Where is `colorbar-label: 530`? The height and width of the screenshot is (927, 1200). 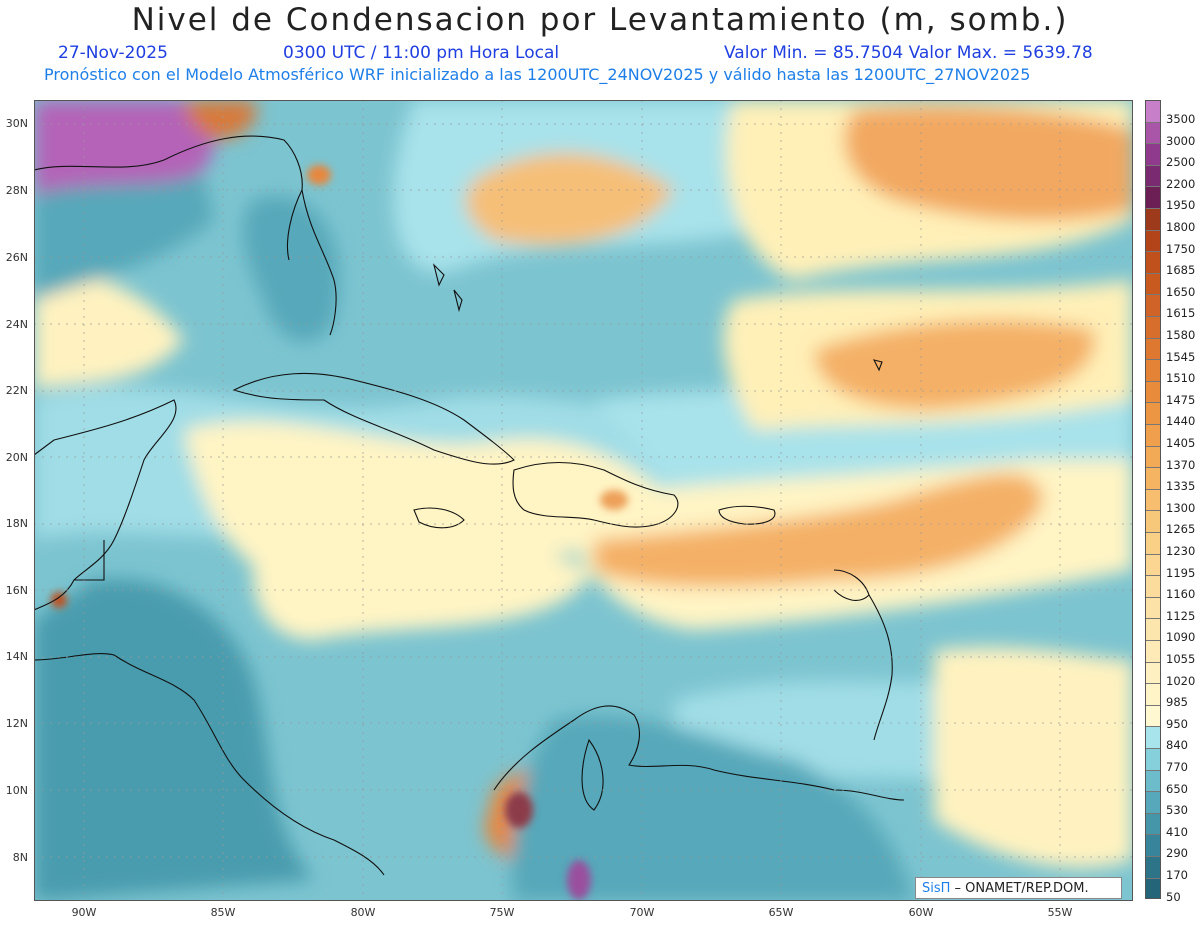 colorbar-label: 530 is located at coordinates (1177, 810).